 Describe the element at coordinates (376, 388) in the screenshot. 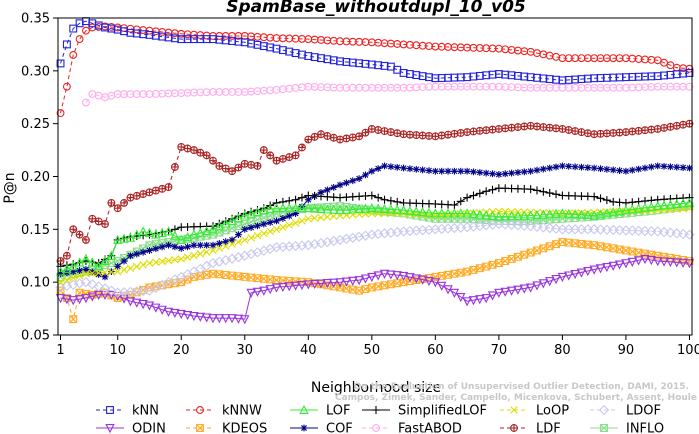

I see `x-axis-label: Neighborhood size` at that location.